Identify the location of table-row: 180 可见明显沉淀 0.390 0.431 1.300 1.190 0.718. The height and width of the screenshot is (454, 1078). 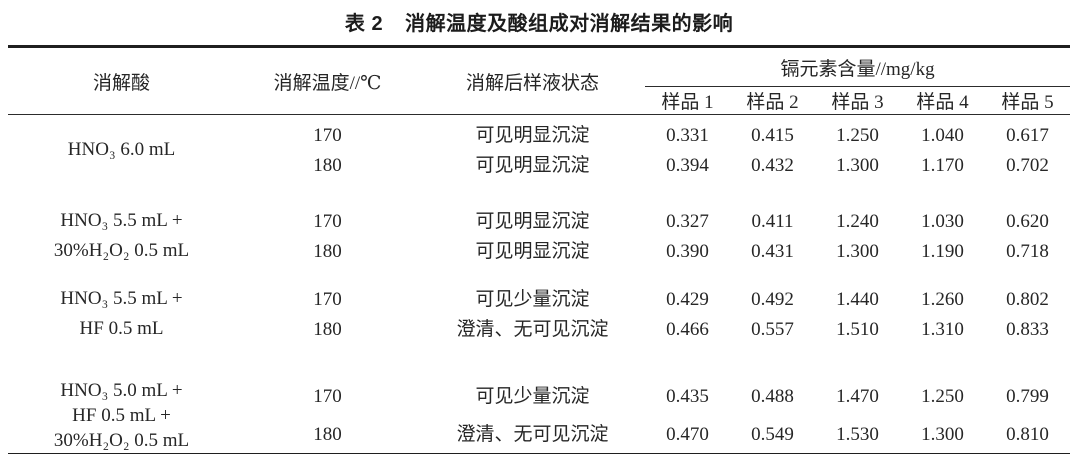
(539, 251).